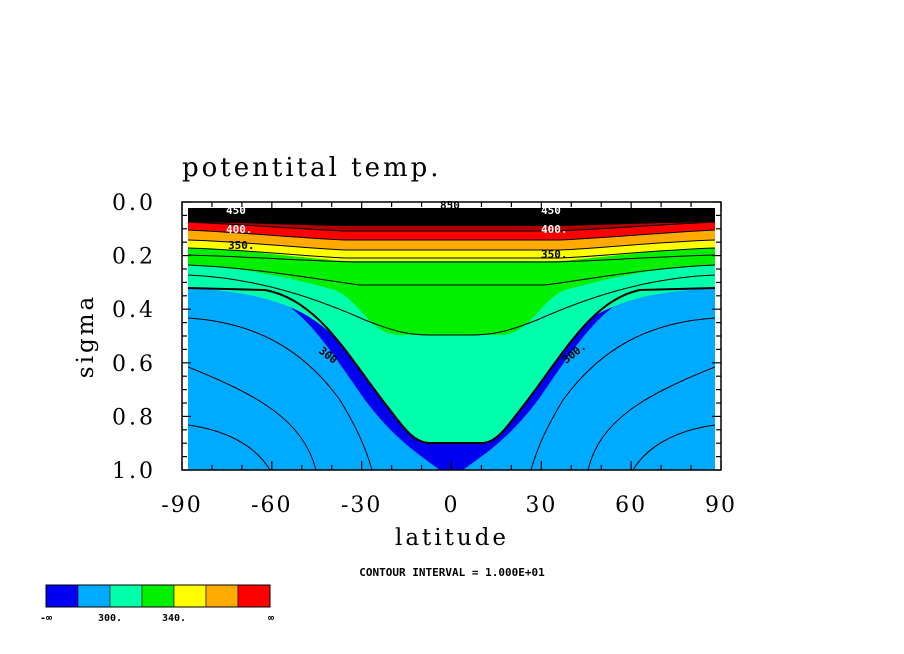 This screenshot has height=654, width=904. I want to click on x-tick-label: 30, so click(541, 505).